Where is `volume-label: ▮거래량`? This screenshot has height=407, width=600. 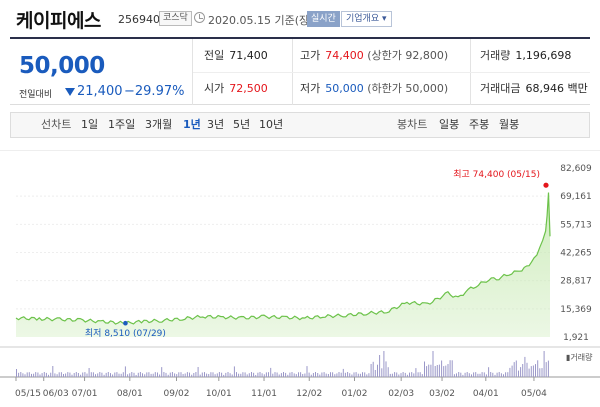 volume-label: ▮거래량 is located at coordinates (579, 357).